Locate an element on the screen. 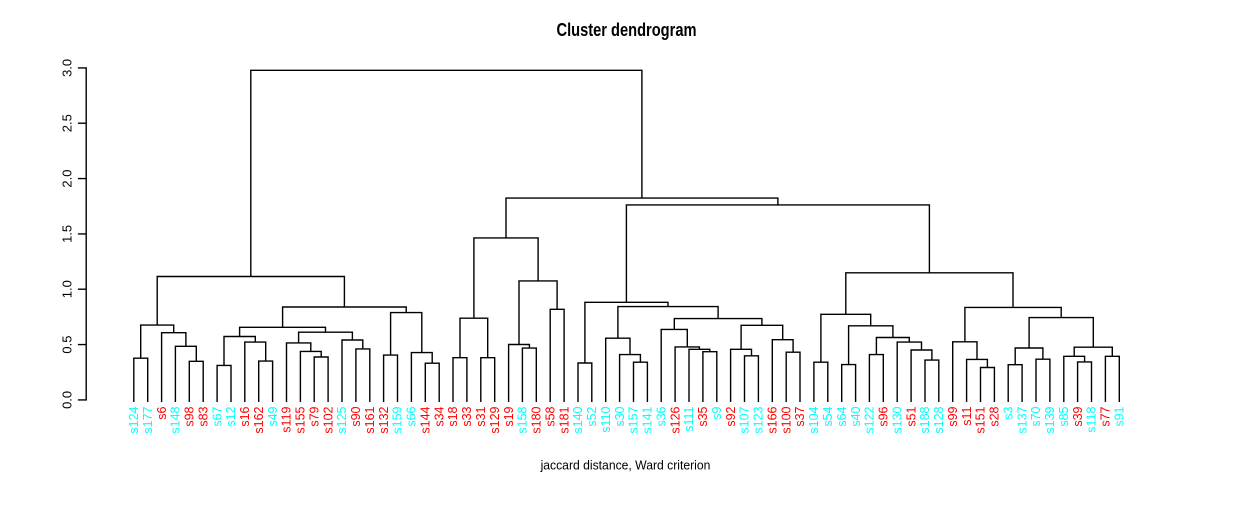 The width and height of the screenshot is (1238, 505). svg-text: s91 is located at coordinates (1120, 416).